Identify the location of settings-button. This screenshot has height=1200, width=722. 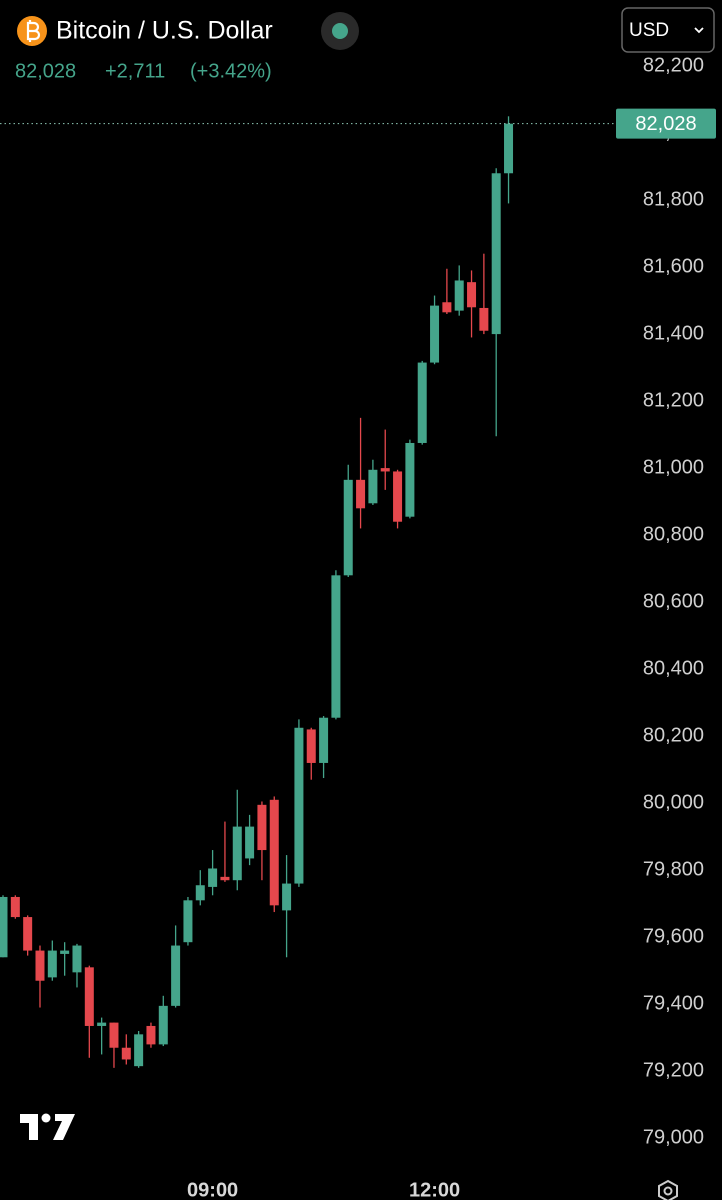
(668, 1189).